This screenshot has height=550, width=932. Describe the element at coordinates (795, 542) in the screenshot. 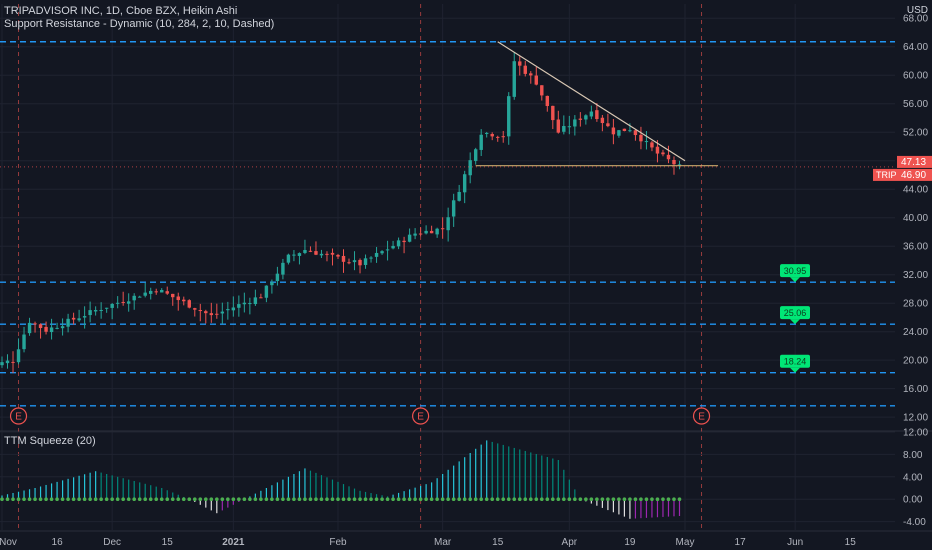

I see `time-tick-label: Jun` at that location.